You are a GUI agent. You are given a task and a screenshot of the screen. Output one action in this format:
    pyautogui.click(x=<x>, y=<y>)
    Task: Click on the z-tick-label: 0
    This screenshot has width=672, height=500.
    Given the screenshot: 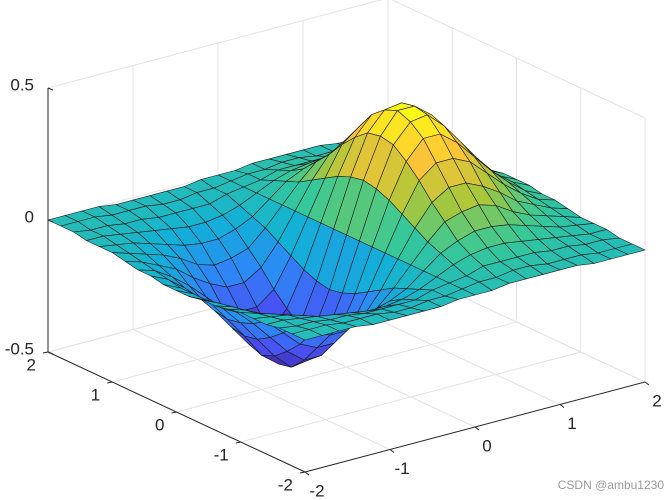 What is the action you would take?
    pyautogui.click(x=29, y=216)
    